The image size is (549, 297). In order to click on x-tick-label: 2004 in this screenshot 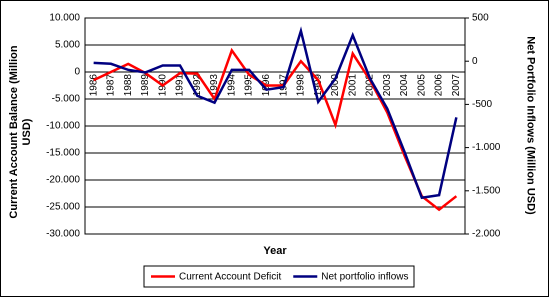, I will do `click(404, 85)`.